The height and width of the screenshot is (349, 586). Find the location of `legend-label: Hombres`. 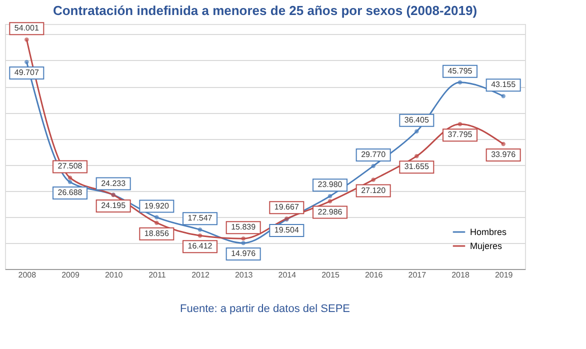

legend-label: Hombres is located at coordinates (489, 232).